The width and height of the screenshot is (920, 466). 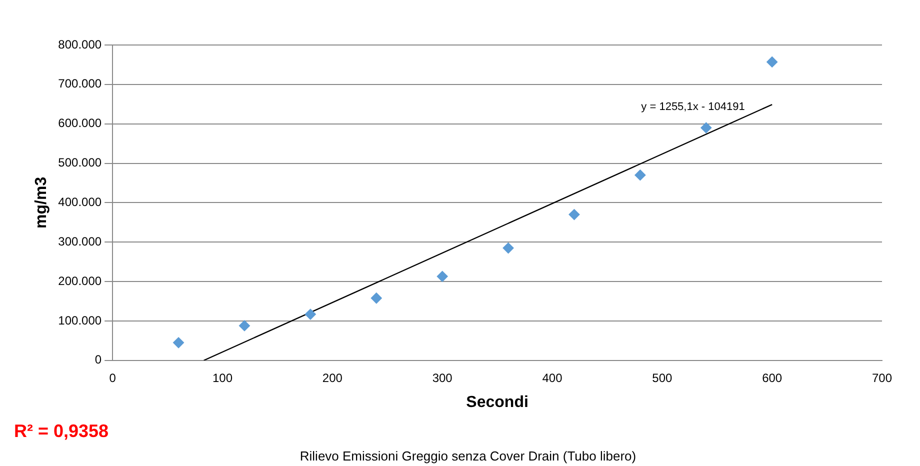 What do you see at coordinates (552, 377) in the screenshot?
I see `x-tick-label: 400` at bounding box center [552, 377].